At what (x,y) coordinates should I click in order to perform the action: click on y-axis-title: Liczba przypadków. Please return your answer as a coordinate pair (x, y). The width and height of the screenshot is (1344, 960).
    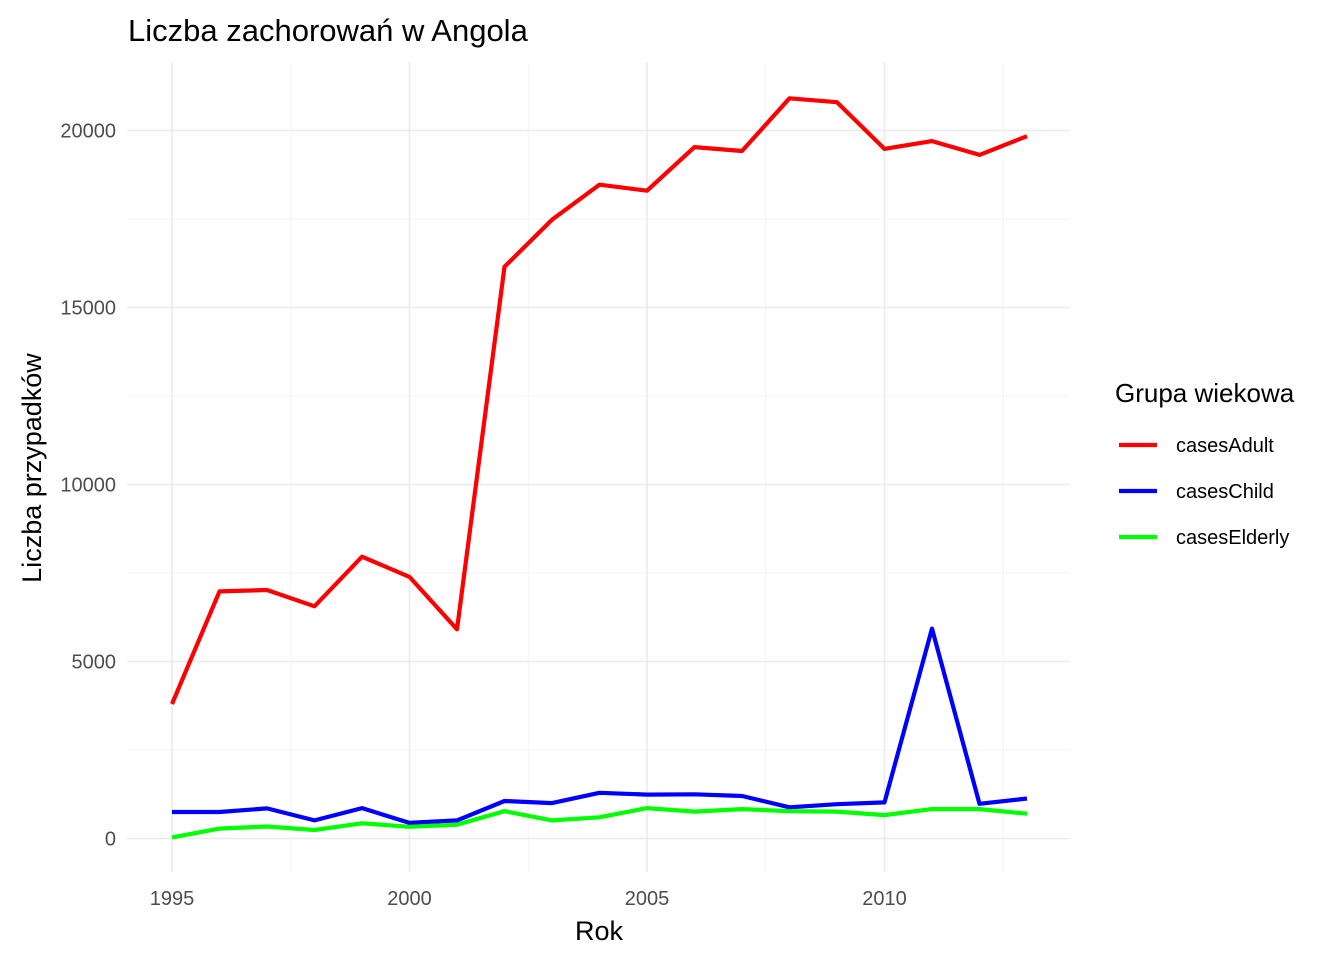
    Looking at the image, I should click on (32, 468).